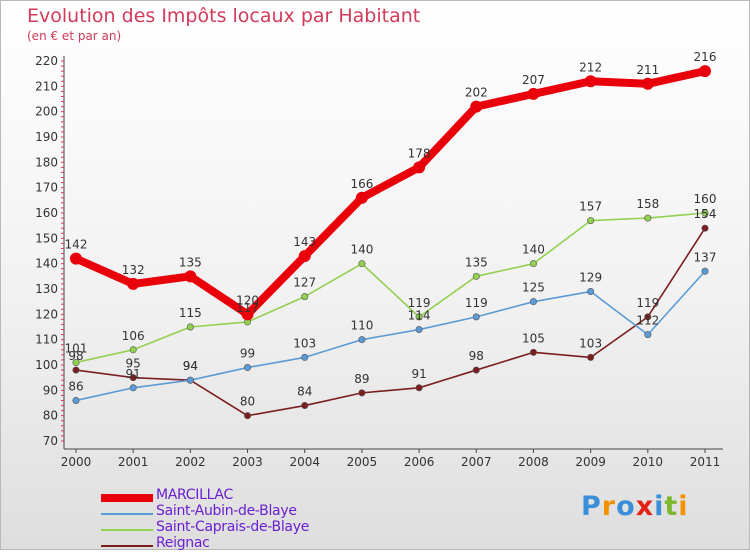 Image resolution: width=750 pixels, height=554 pixels. Describe the element at coordinates (705, 57) in the screenshot. I see `data-label: 216` at that location.